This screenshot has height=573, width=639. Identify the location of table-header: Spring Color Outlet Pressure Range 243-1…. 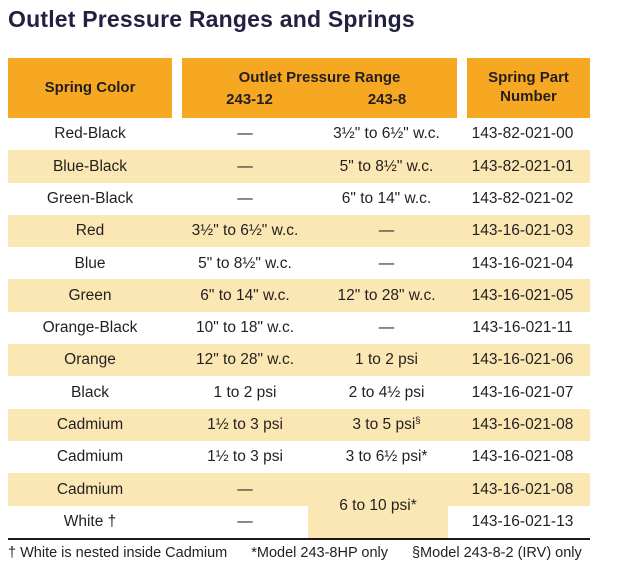
(299, 88).